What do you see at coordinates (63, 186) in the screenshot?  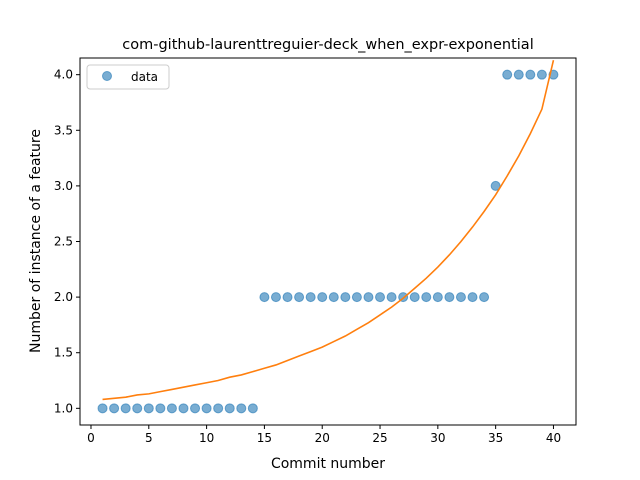 I see `y-tick-label: 3.0` at bounding box center [63, 186].